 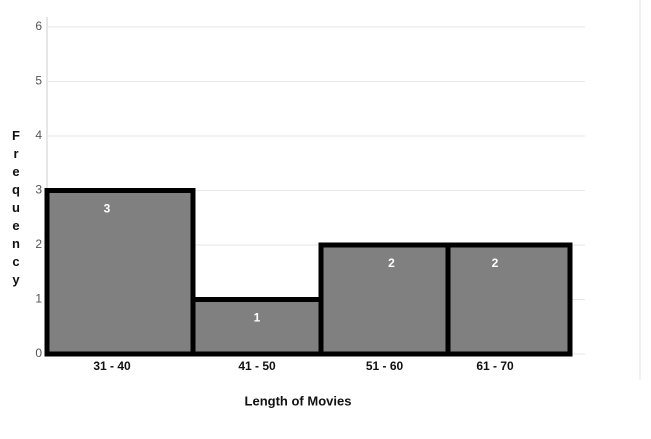 I want to click on y-tick-label: 6, so click(x=38, y=26).